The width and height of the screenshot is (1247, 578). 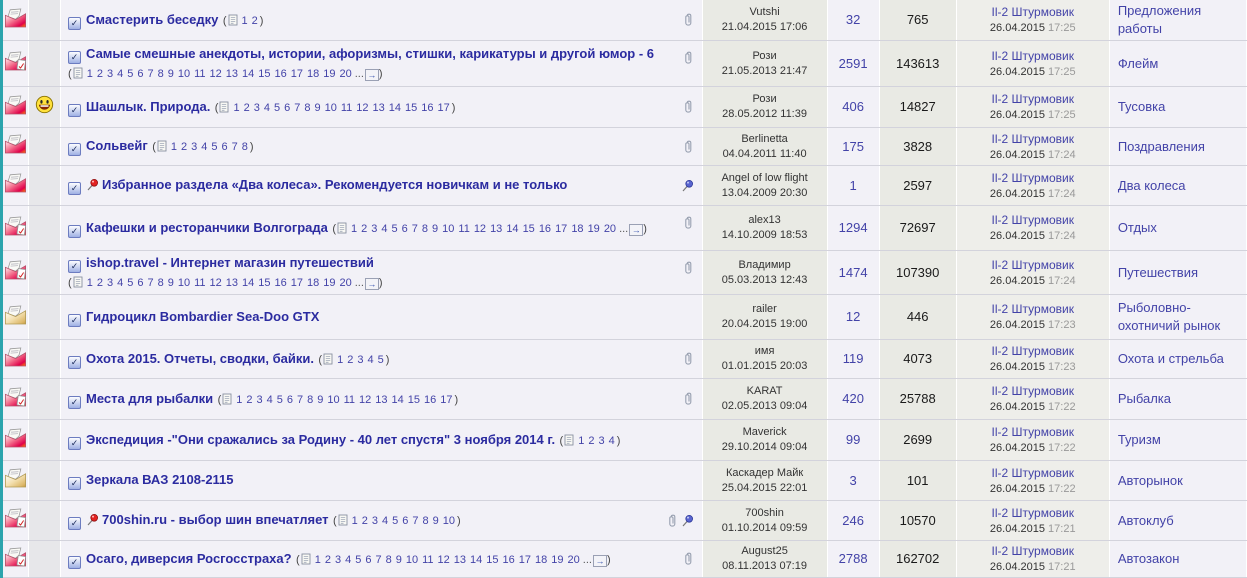 I want to click on page-link: 6, so click(x=140, y=74).